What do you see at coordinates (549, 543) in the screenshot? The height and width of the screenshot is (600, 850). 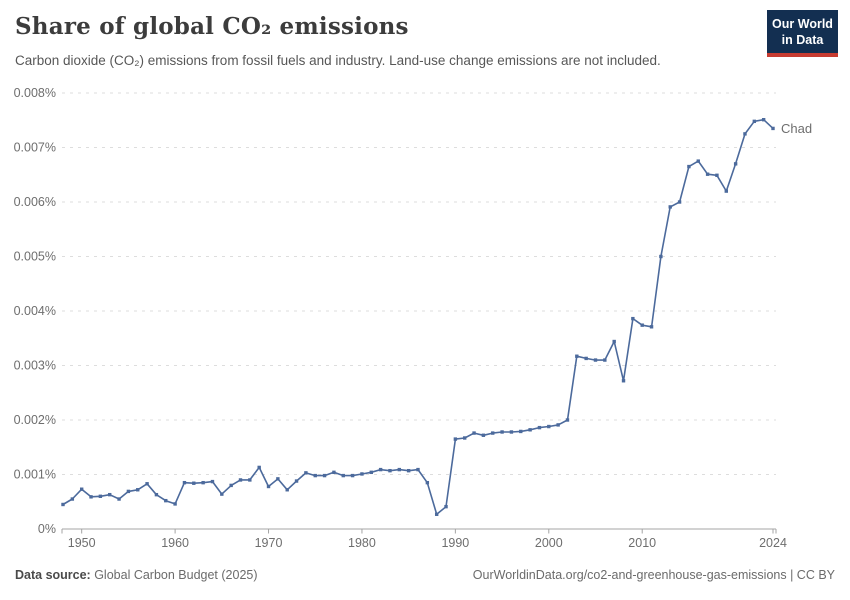 I see `svg-text: 2000` at bounding box center [549, 543].